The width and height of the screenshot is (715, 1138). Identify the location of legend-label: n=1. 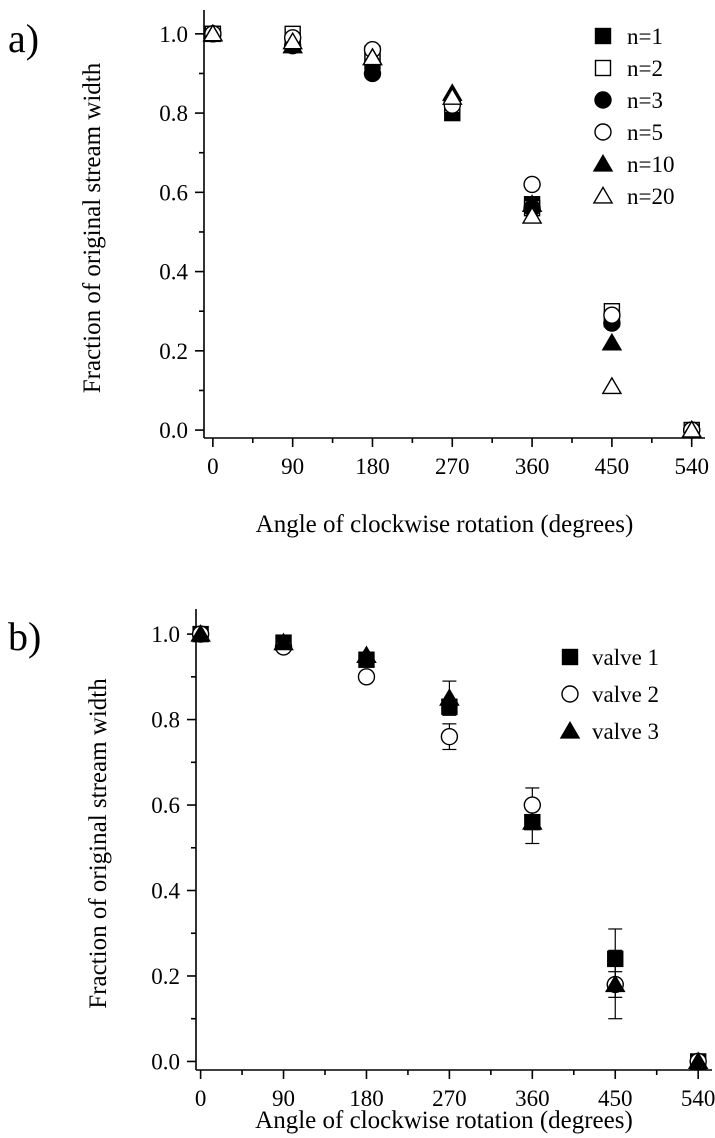
(645, 36).